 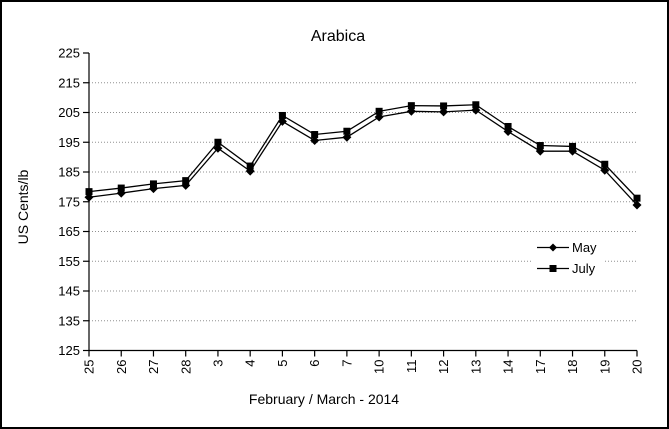 What do you see at coordinates (69, 53) in the screenshot?
I see `y-tick-label: 225` at bounding box center [69, 53].